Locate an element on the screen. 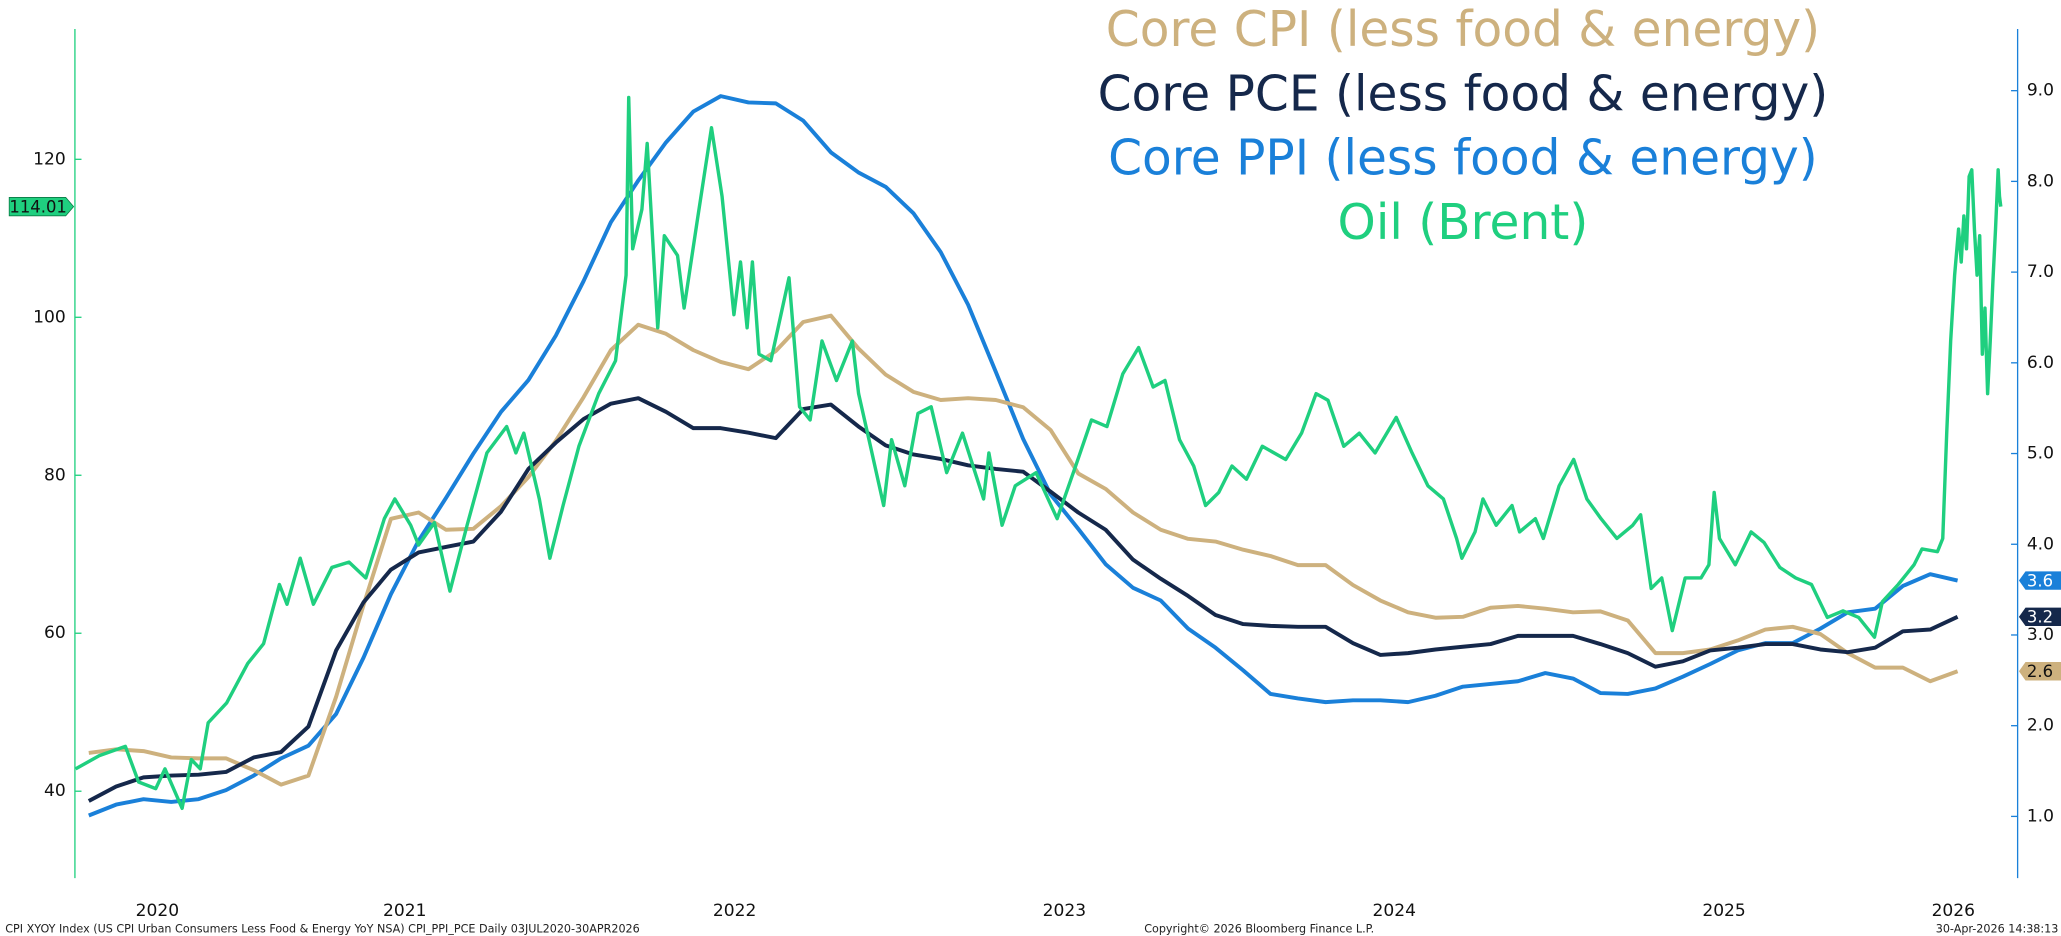  y-tick-label: 60 is located at coordinates (55, 633).